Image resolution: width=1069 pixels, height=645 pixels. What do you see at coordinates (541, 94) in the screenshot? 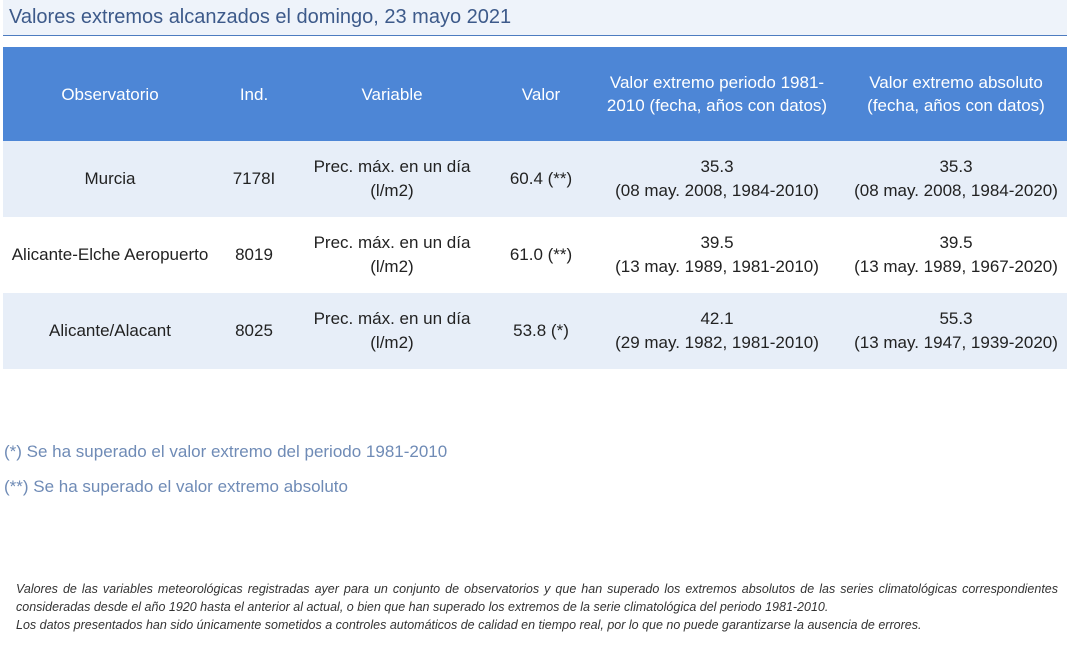
I see `header-valor: Valor` at bounding box center [541, 94].